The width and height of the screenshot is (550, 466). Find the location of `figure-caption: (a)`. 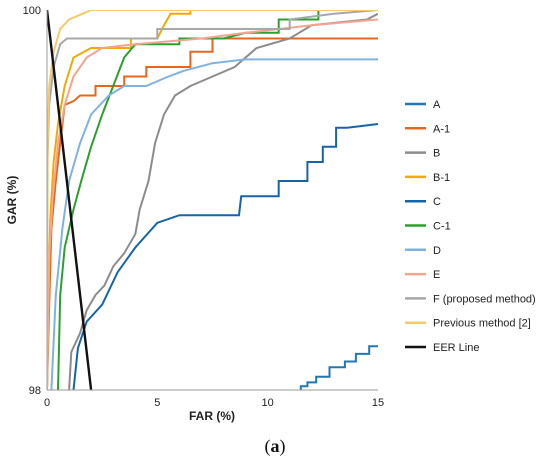

figure-caption: (a) is located at coordinates (275, 446).